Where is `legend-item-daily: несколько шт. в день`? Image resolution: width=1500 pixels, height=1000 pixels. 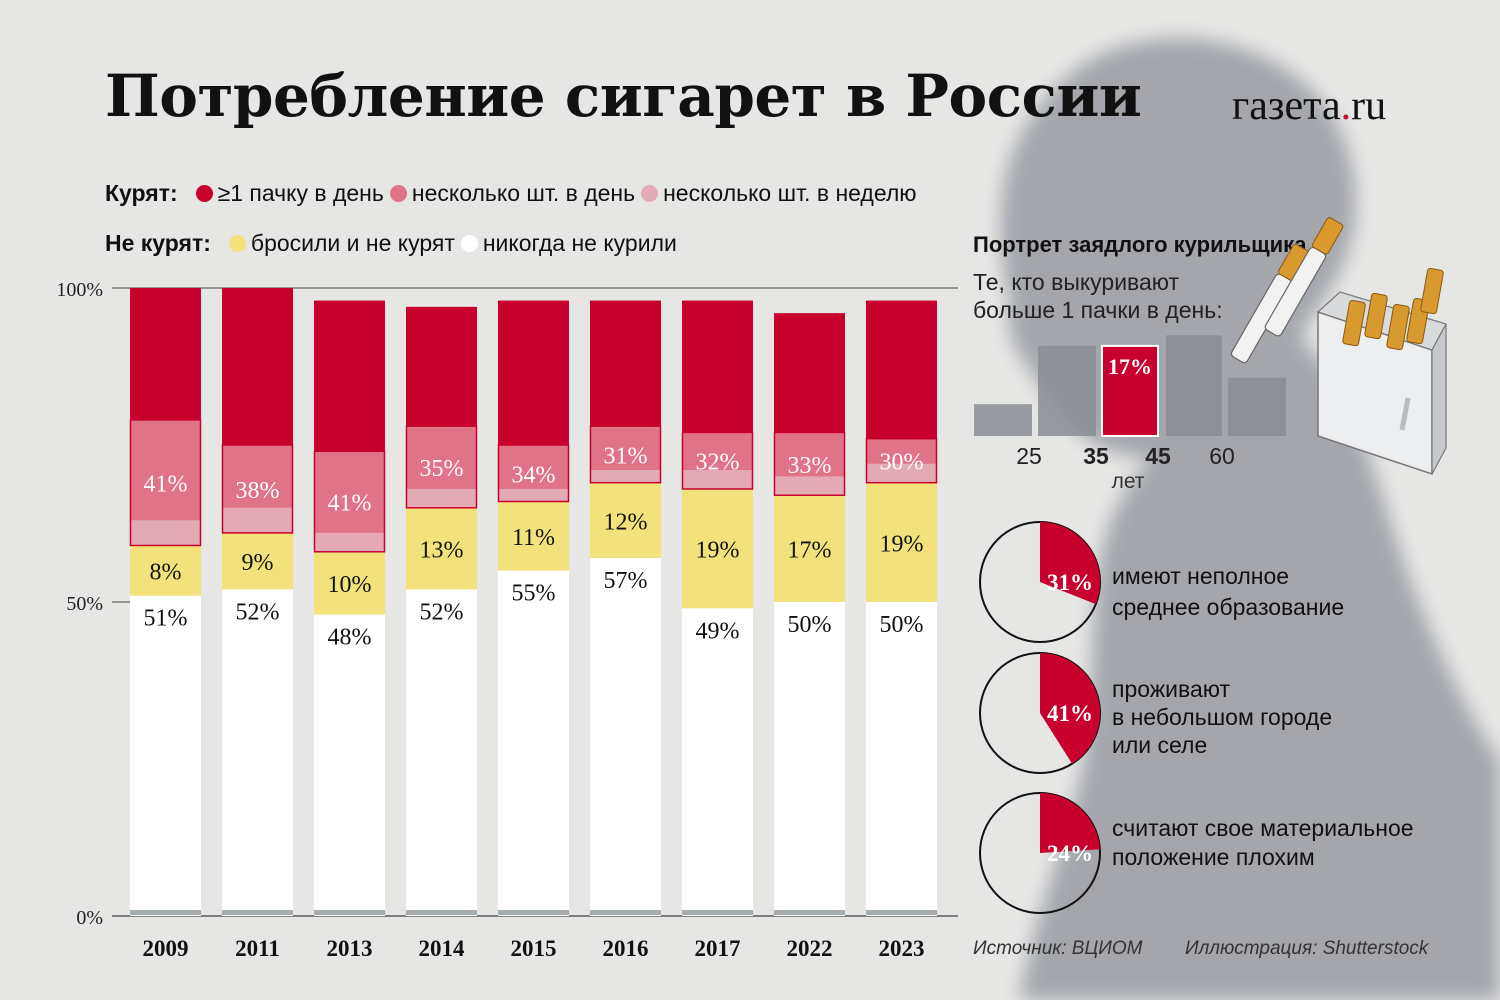 legend-item-daily: несколько шт. в день is located at coordinates (523, 193).